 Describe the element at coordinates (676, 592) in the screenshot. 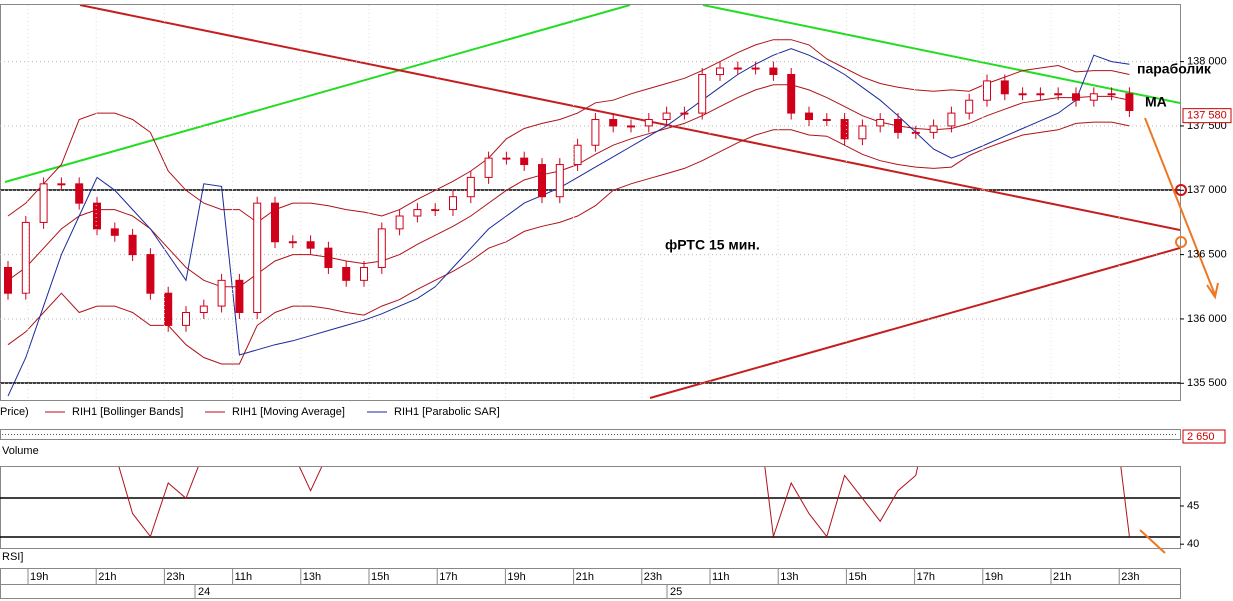

I see `date-label: 25` at that location.